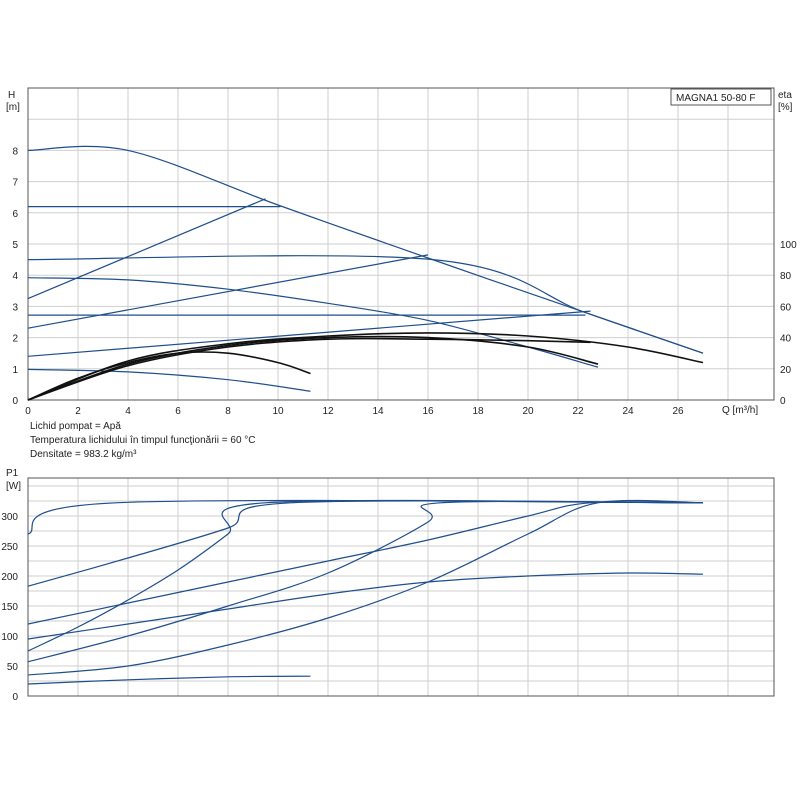 The image size is (800, 800). What do you see at coordinates (786, 370) in the screenshot?
I see `efficiency-tick-label: 20` at bounding box center [786, 370].